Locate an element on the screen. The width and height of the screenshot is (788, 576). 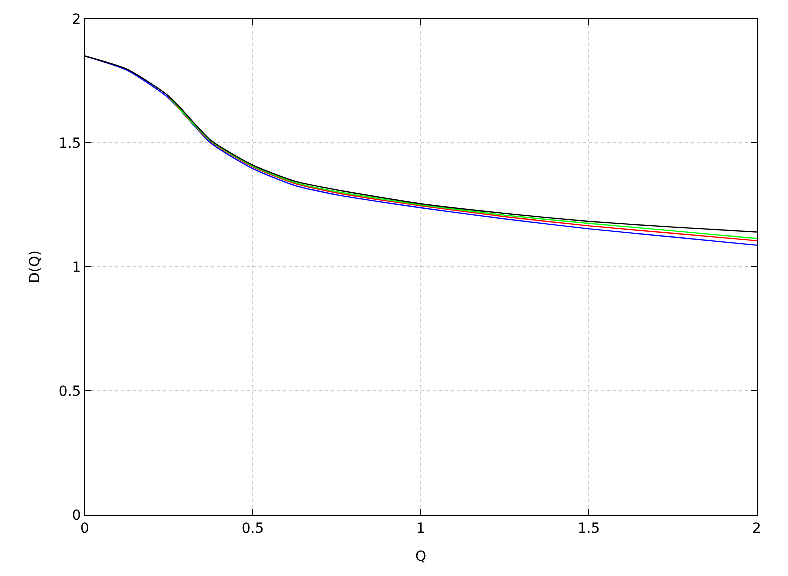
y-tick-label: 0 is located at coordinates (77, 516).